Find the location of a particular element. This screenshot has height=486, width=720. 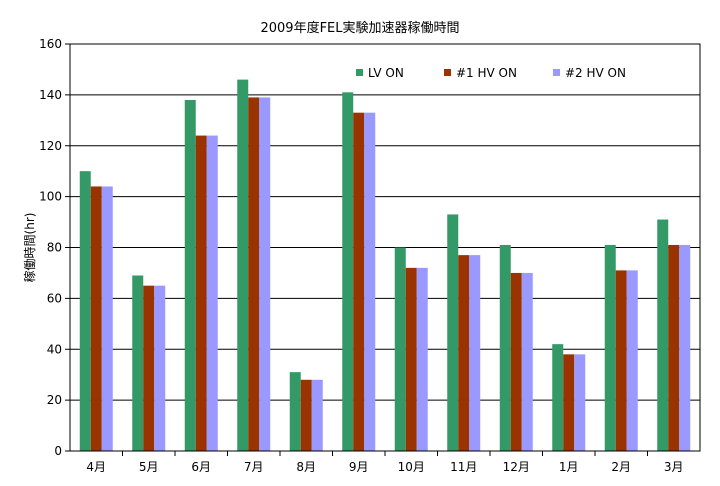

x-tick-label-6: 10月 is located at coordinates (411, 467).